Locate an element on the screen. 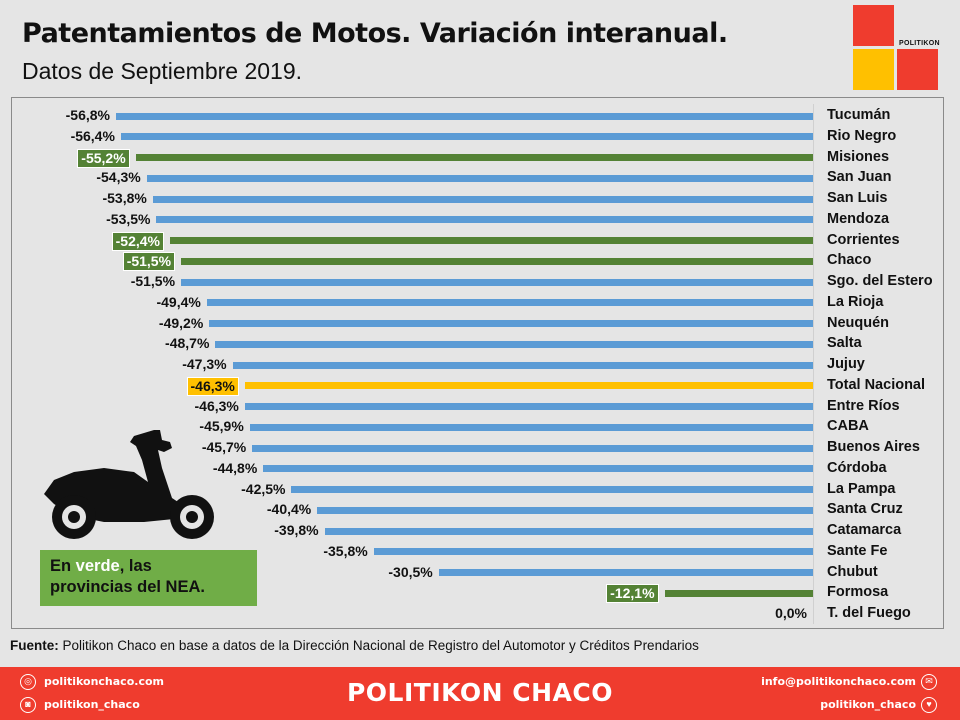 This screenshot has height=720, width=960. logo-text: POLITIKON is located at coordinates (919, 43).